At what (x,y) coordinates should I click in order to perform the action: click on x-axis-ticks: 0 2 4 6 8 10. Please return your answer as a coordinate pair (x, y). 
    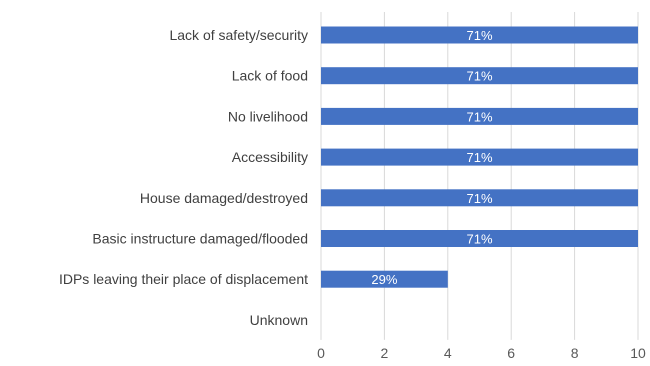
    Looking at the image, I should click on (481, 353).